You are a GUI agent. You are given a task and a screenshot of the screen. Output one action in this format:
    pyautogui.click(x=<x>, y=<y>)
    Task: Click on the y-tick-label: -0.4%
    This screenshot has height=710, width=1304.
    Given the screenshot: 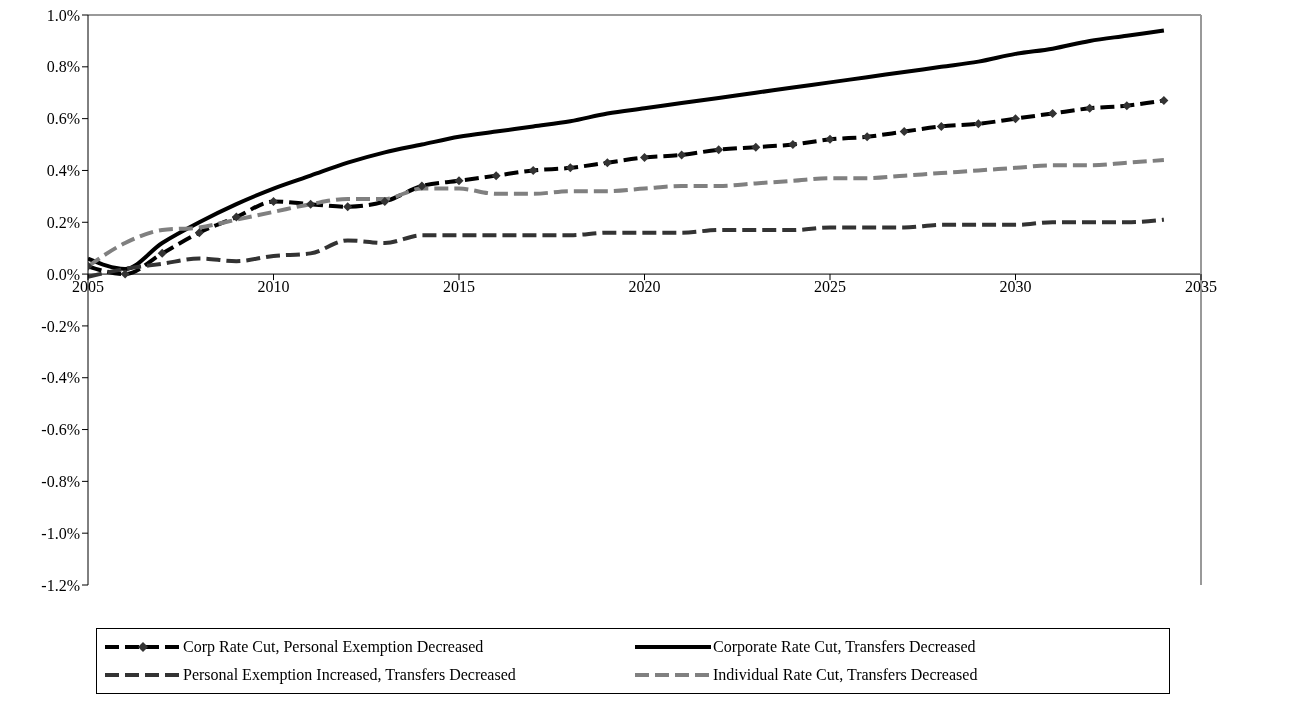 What is the action you would take?
    pyautogui.click(x=60, y=378)
    